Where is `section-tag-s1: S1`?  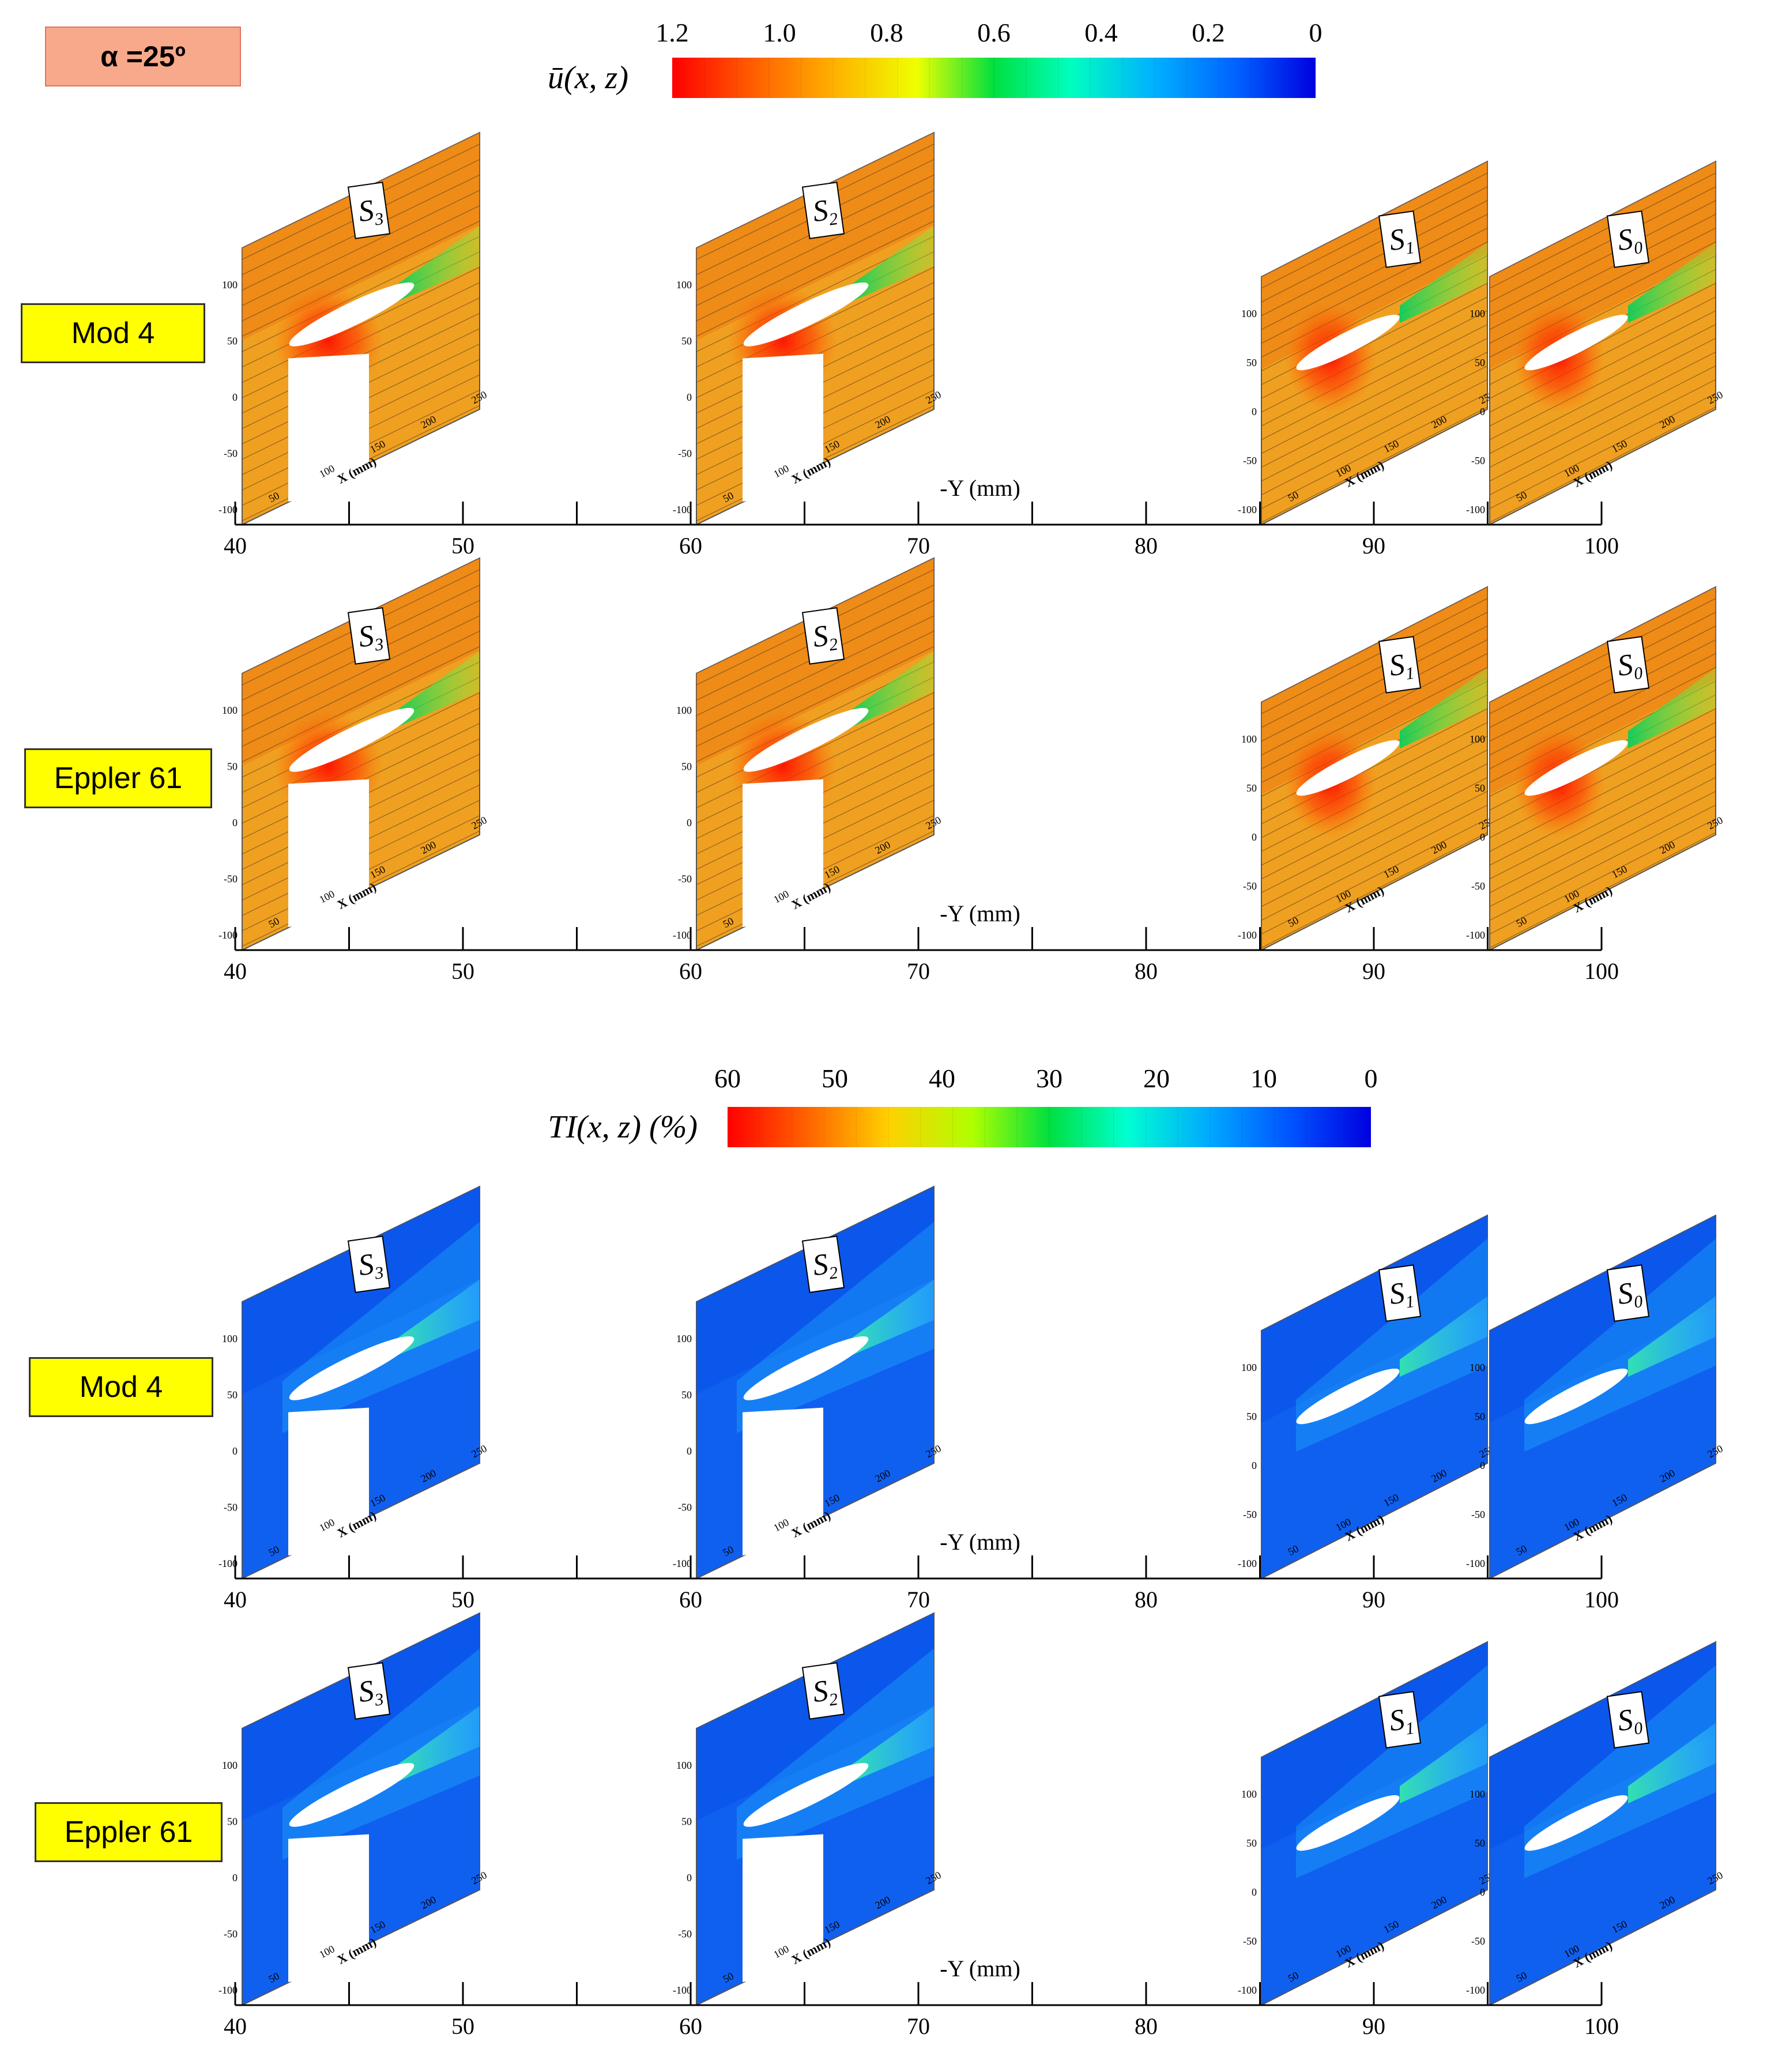
section-tag-s1: S1 is located at coordinates (1401, 1294).